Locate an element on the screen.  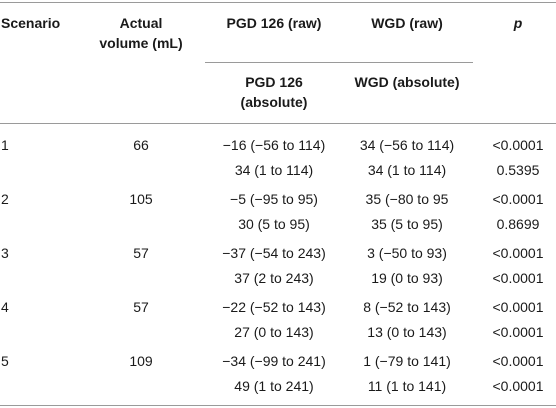
cell-pgd-absolute: 34 (1 to 114) is located at coordinates (274, 170).